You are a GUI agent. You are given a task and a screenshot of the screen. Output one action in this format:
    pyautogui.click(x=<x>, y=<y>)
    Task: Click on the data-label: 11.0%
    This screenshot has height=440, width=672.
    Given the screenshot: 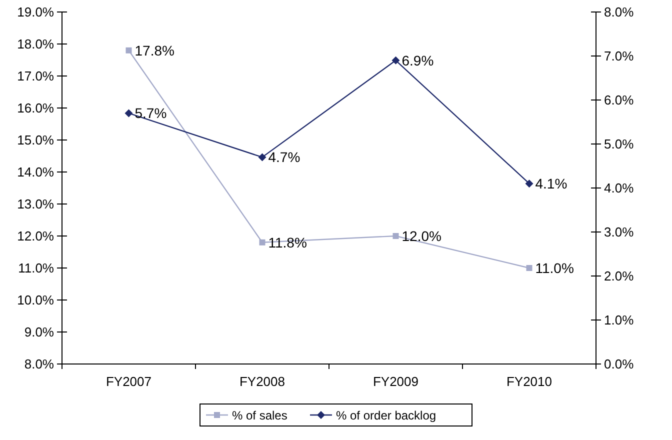 What is the action you would take?
    pyautogui.click(x=554, y=268)
    